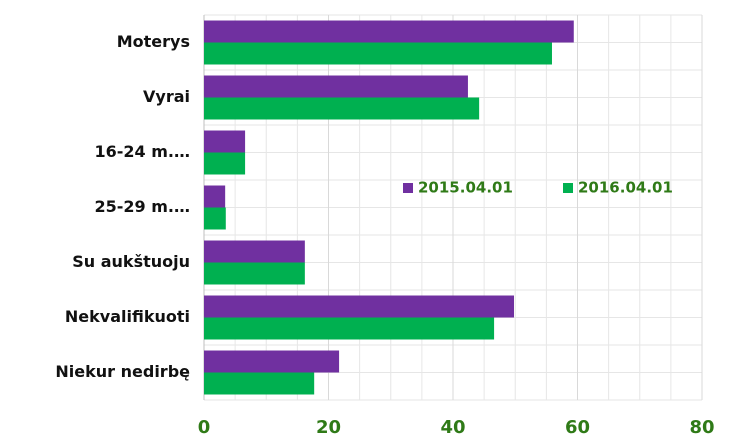 The width and height of the screenshot is (731, 441). Describe the element at coordinates (577, 427) in the screenshot. I see `x-tick-label: 60` at that location.